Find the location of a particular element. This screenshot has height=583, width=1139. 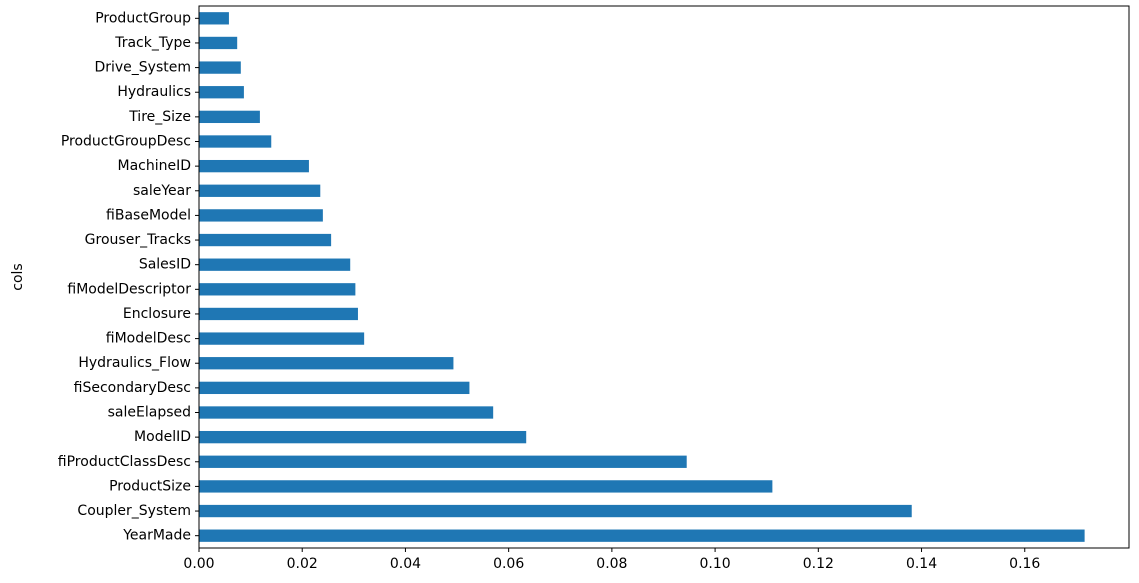

y-tick-label: SalesID is located at coordinates (165, 265).